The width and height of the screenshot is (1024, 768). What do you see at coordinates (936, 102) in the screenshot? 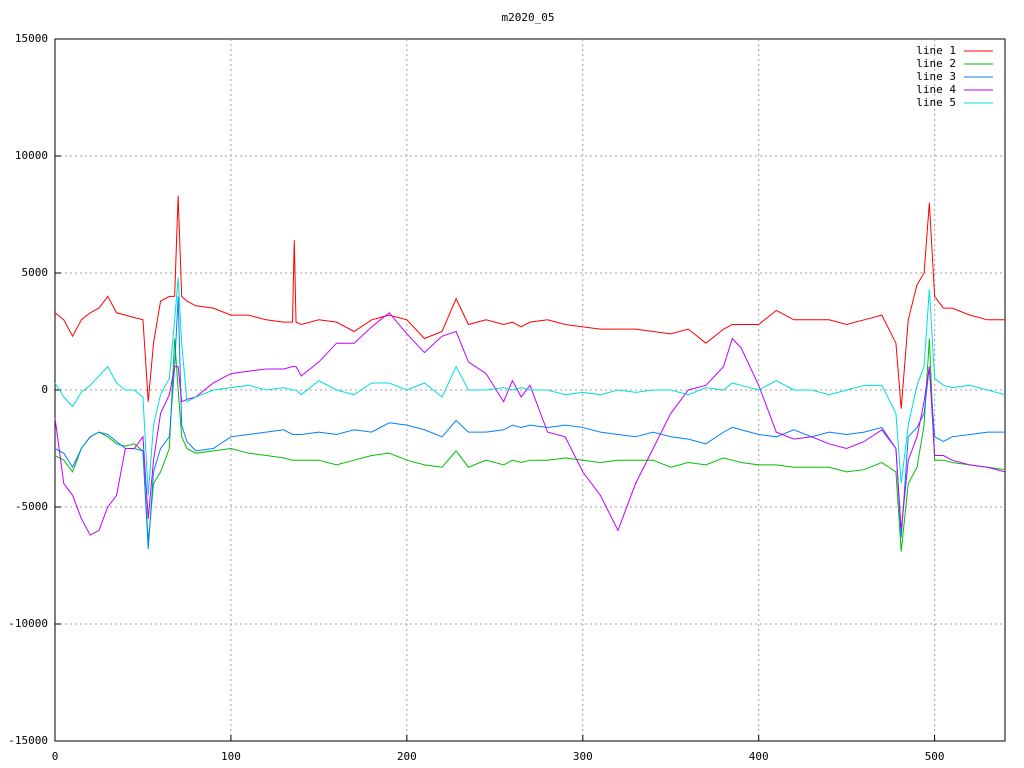
I see `legend-label: line 5` at bounding box center [936, 102].